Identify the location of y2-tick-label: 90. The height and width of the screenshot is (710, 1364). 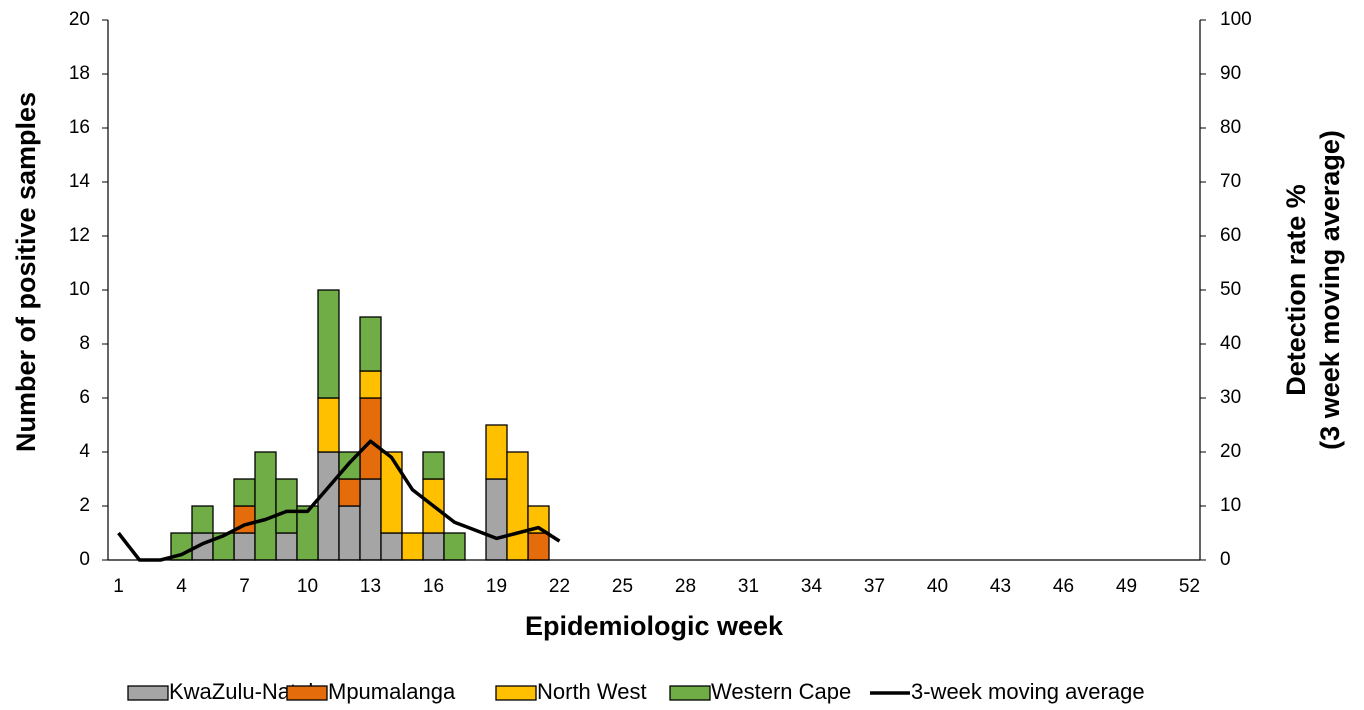
(1230, 73).